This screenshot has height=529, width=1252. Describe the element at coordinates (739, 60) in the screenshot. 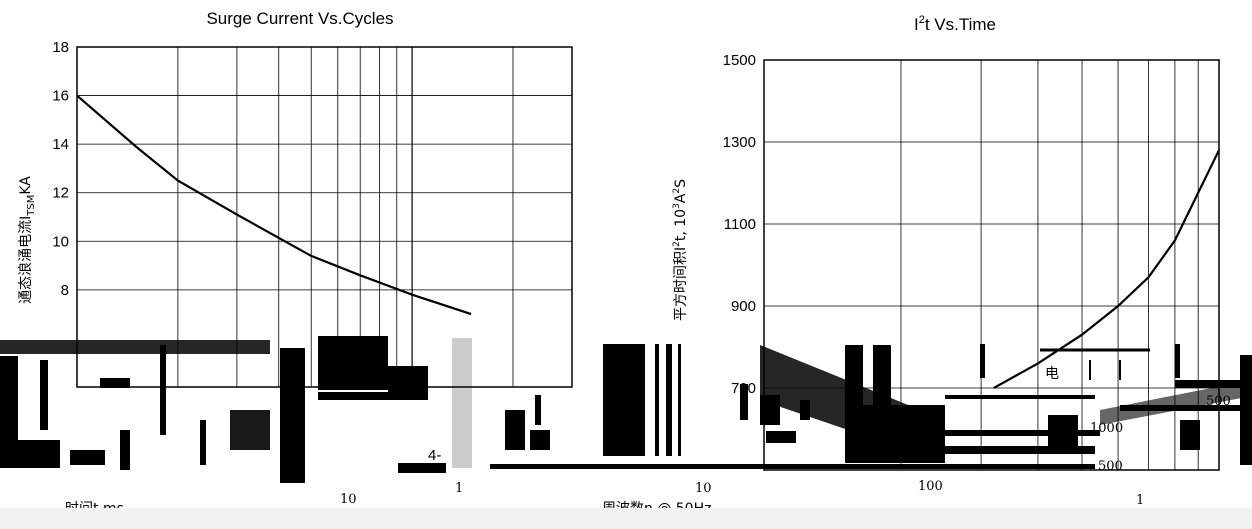

I see `right-y-tick-1500: 1500` at that location.